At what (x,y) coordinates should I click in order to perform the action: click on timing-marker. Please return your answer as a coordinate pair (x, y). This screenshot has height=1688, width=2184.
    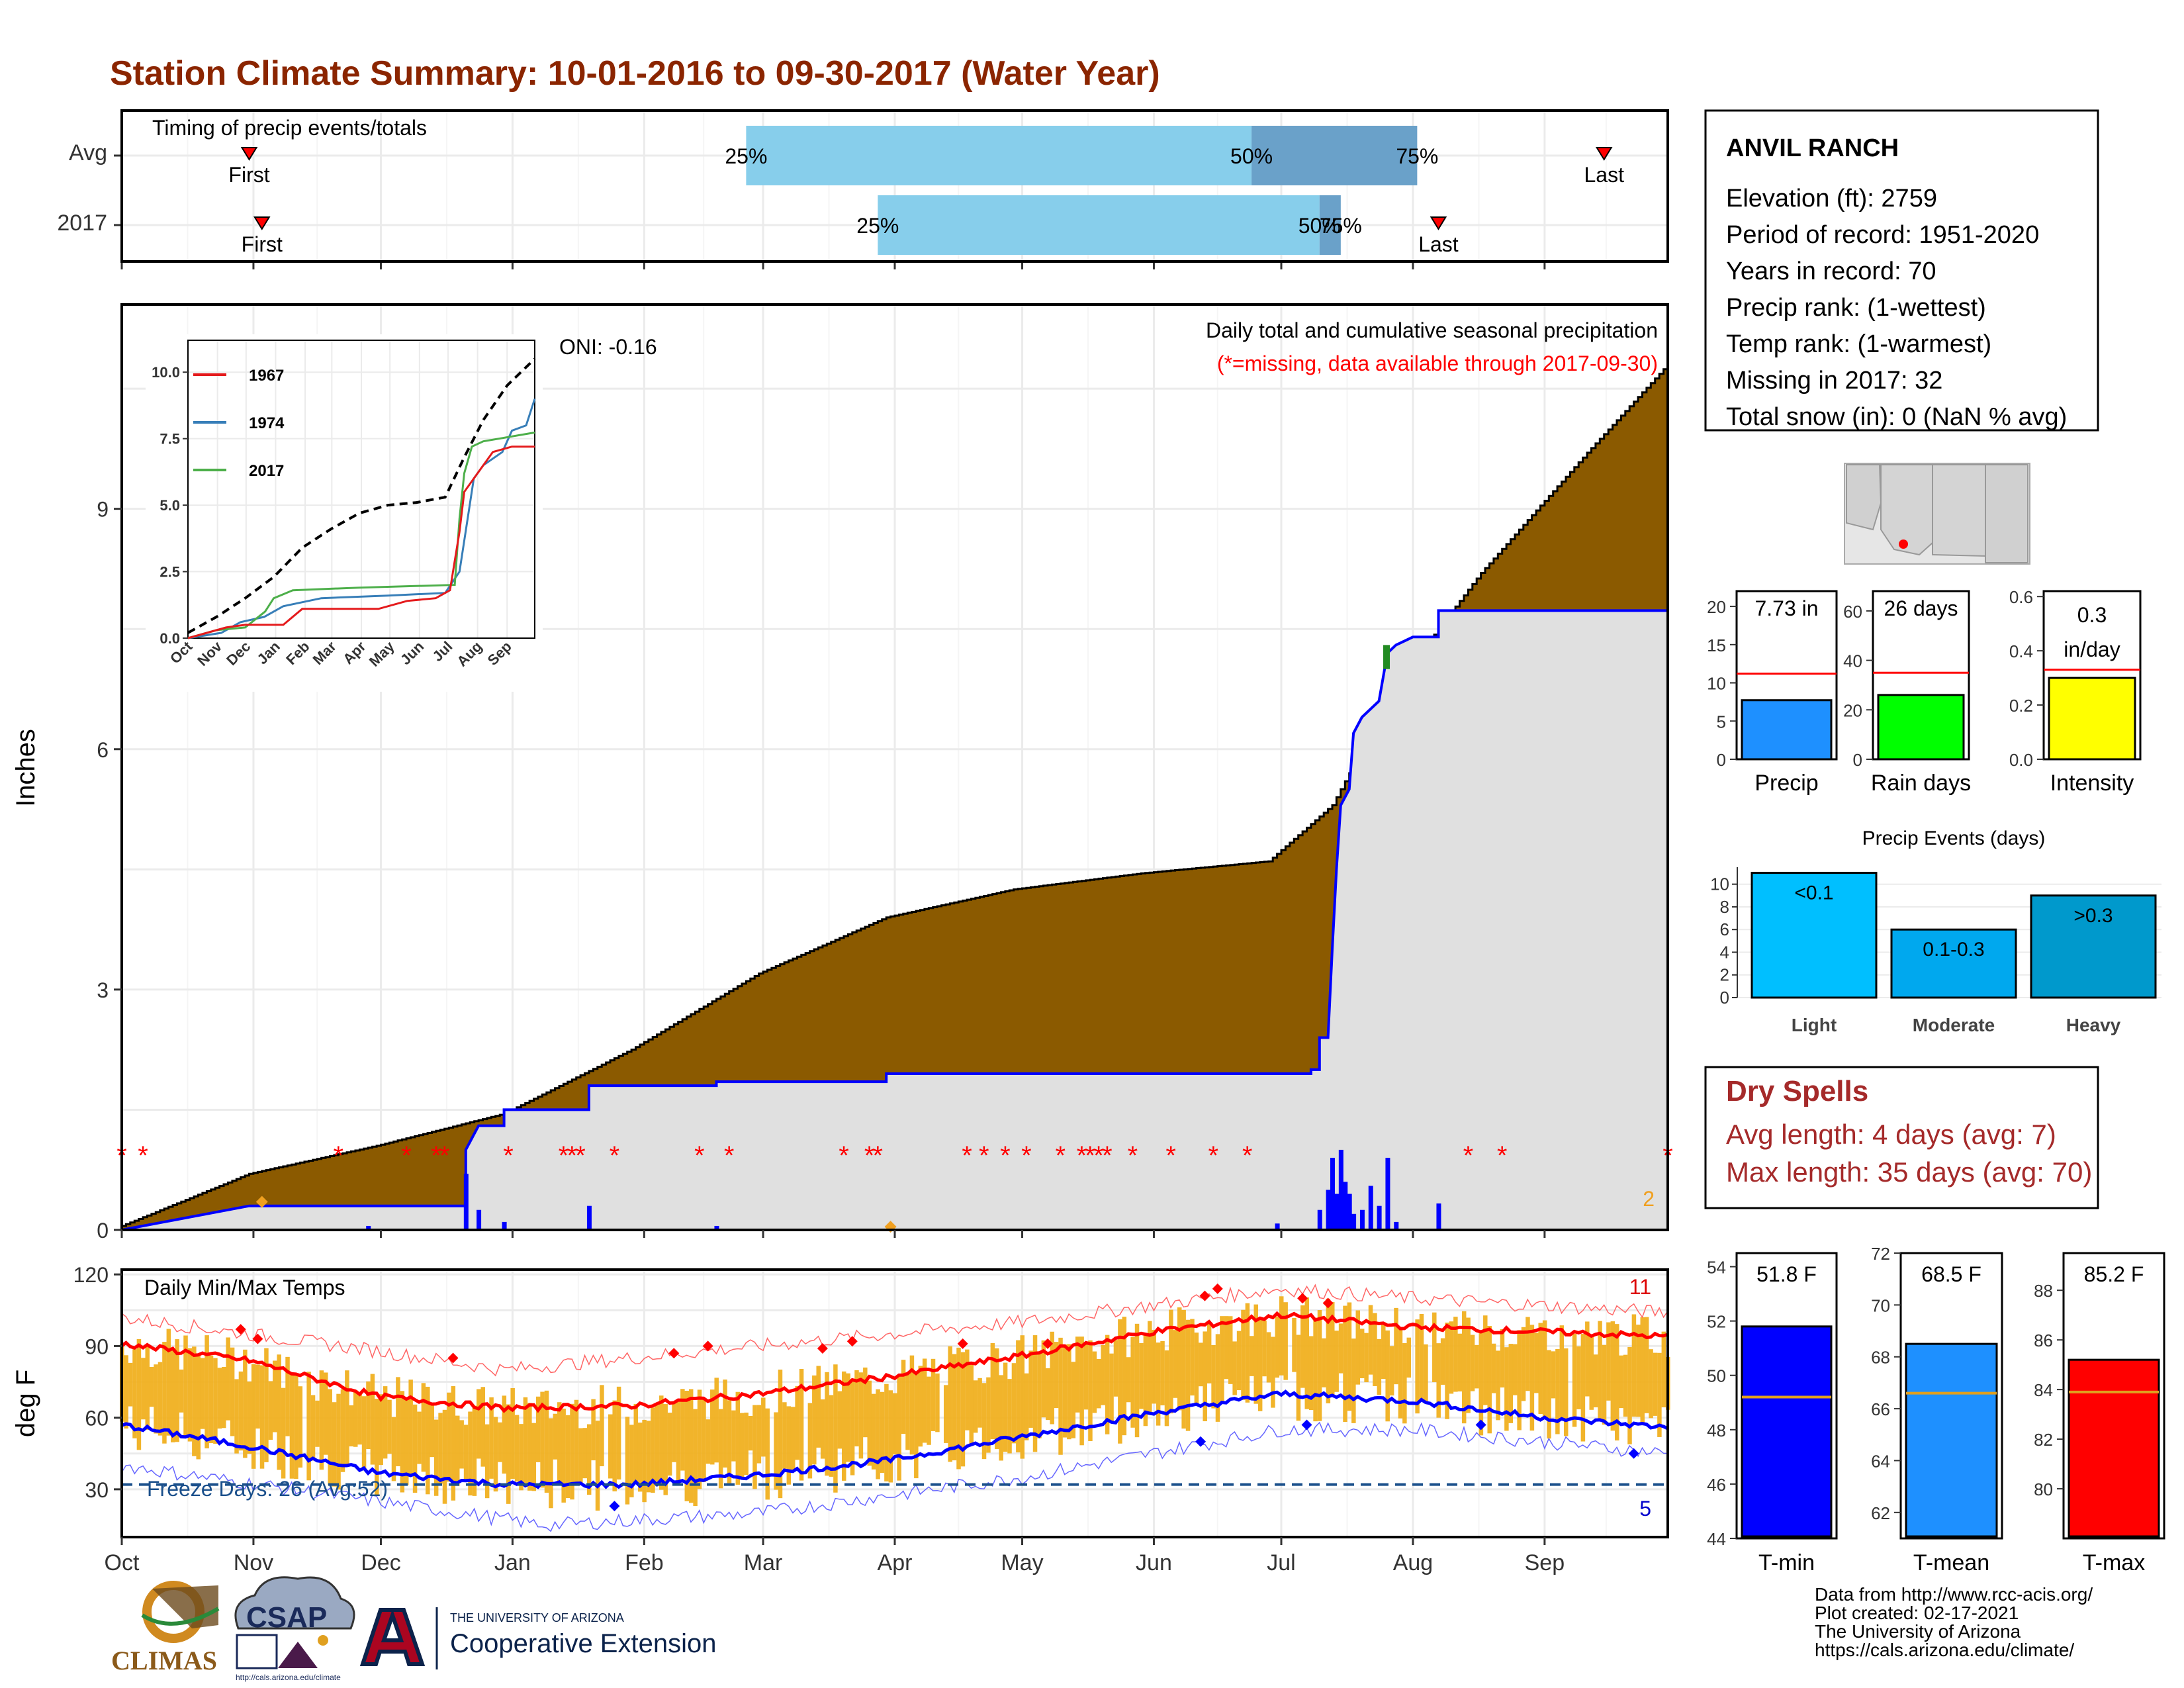
    Looking at the image, I should click on (249, 154).